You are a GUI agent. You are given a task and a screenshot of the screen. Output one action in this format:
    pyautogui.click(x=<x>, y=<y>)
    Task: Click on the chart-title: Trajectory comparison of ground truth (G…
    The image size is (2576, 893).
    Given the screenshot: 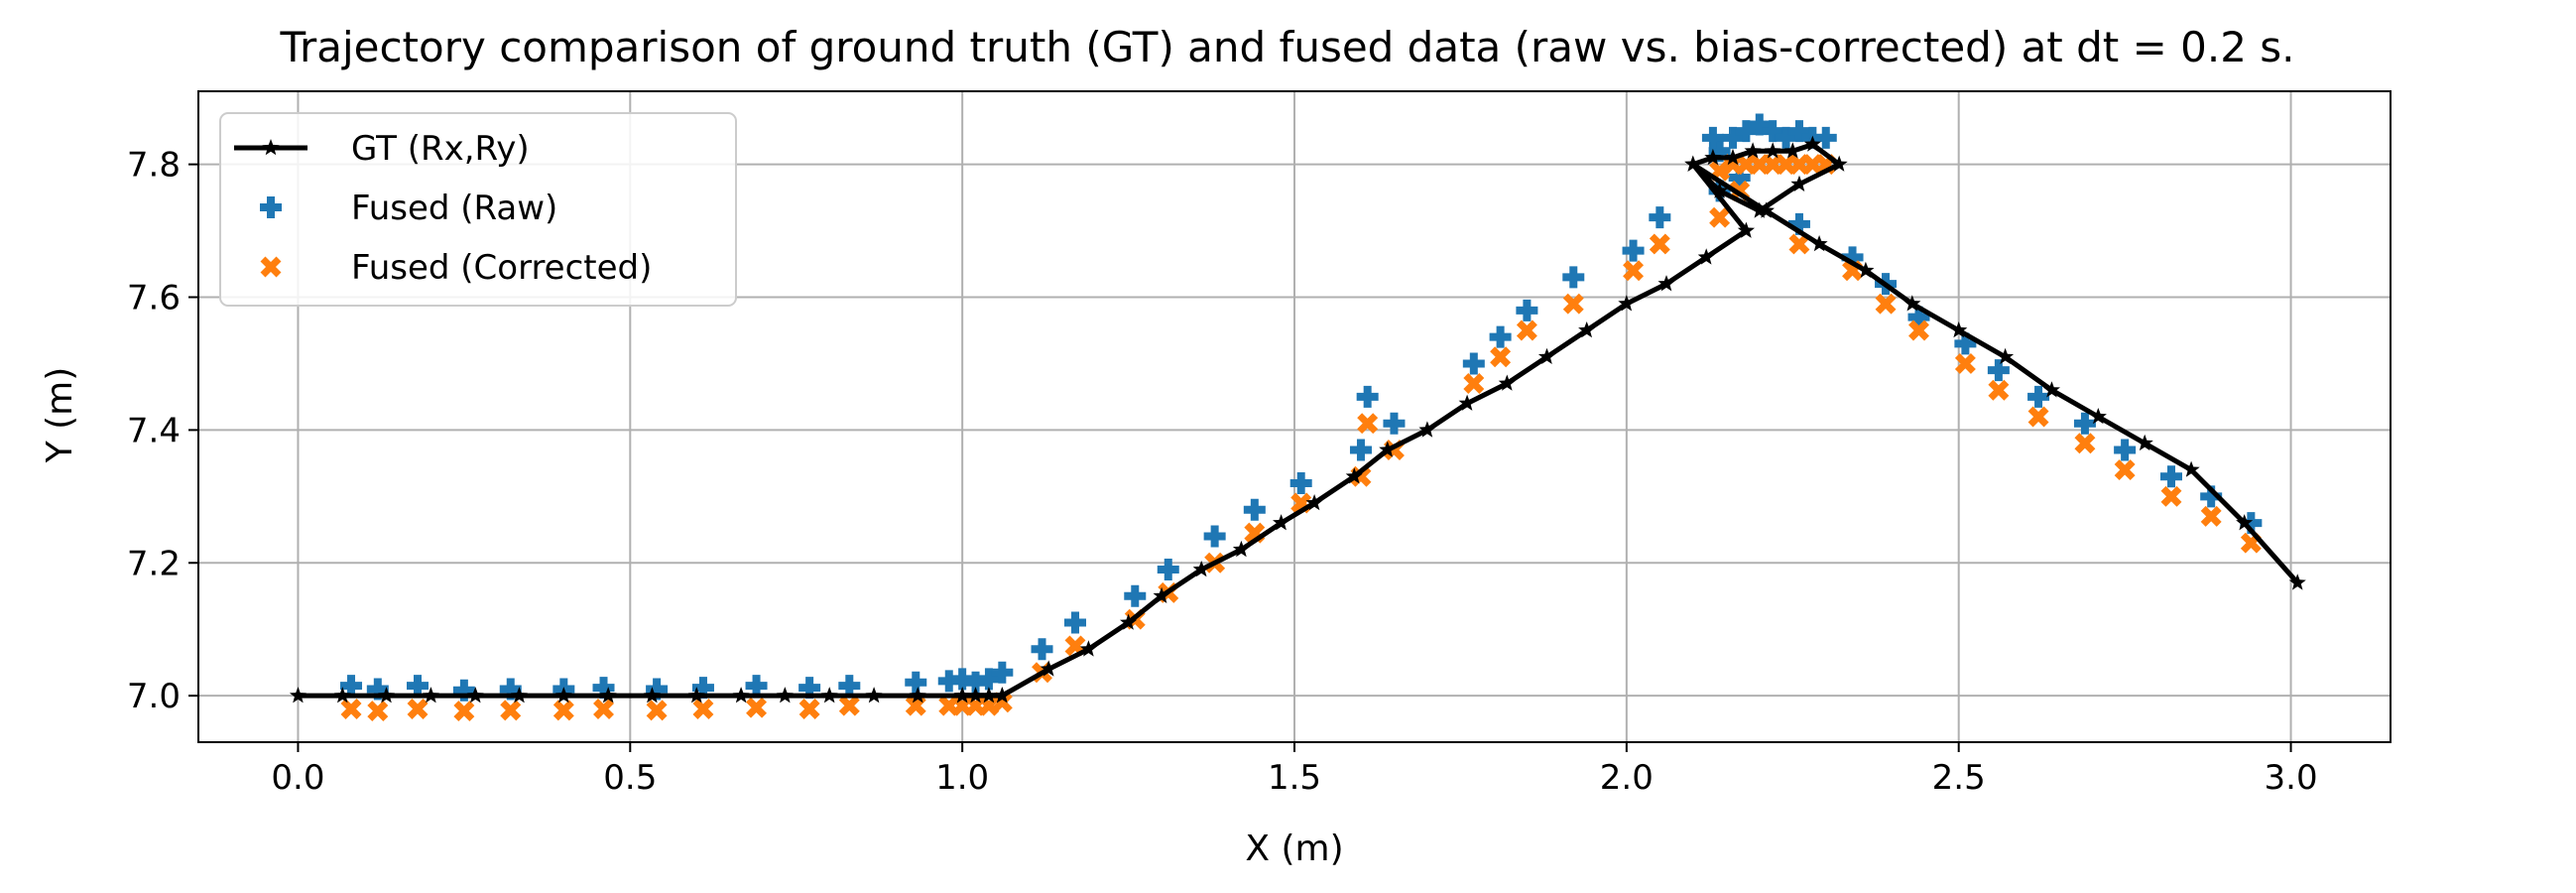 What is the action you would take?
    pyautogui.click(x=1286, y=47)
    